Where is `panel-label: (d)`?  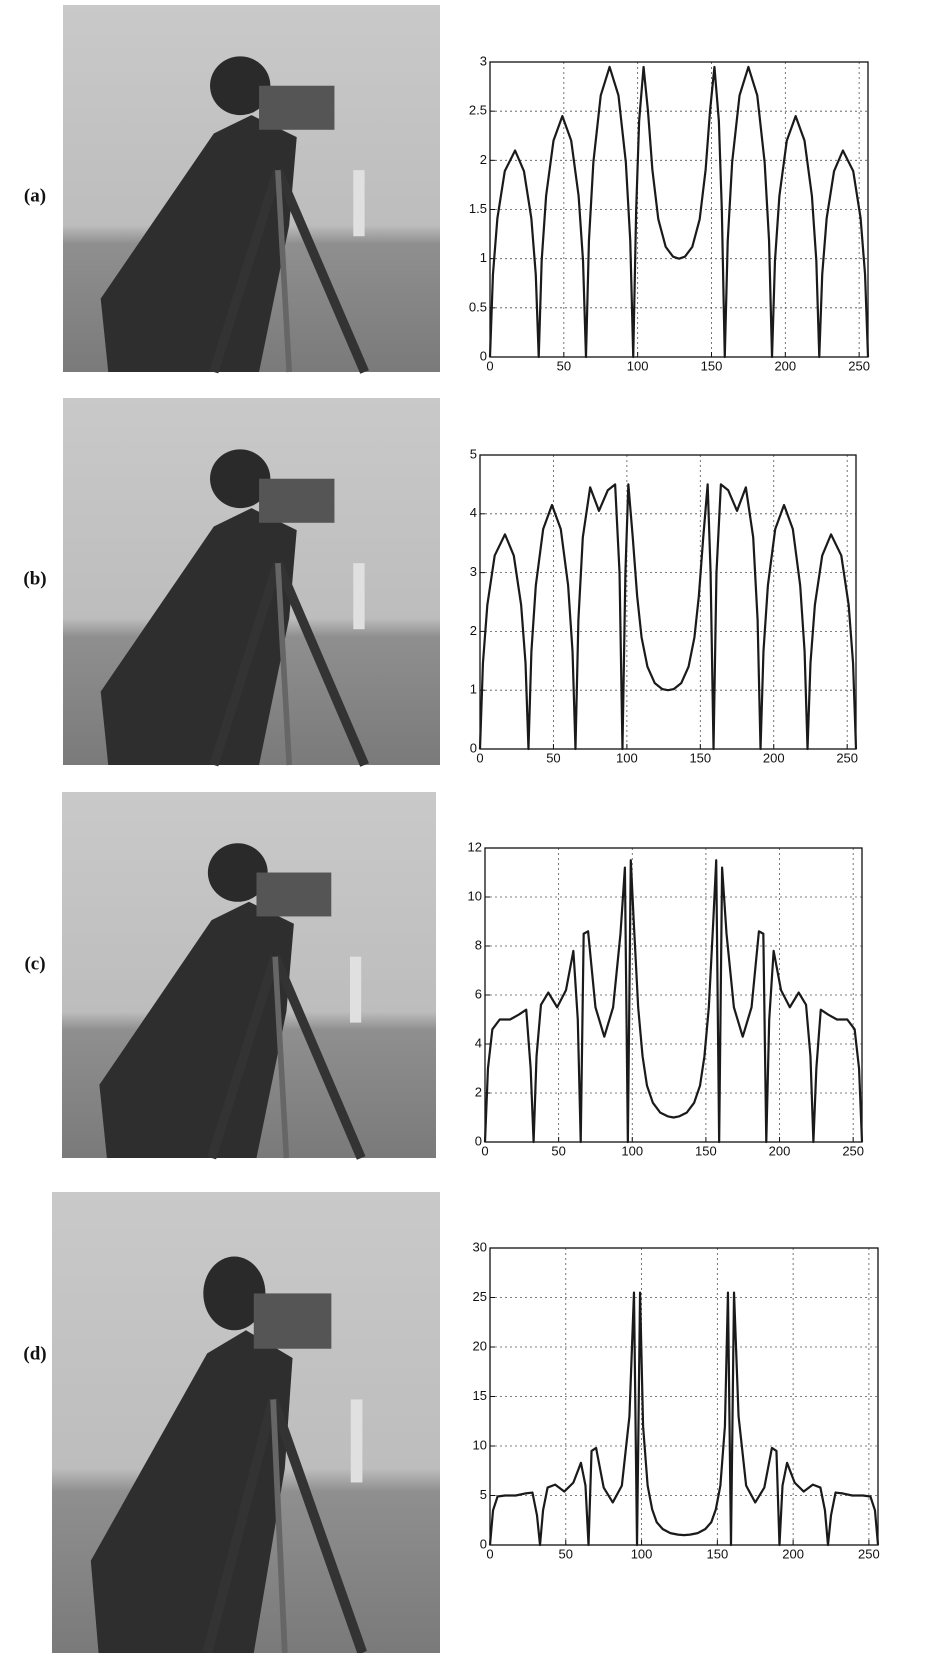
panel-label: (d) is located at coordinates (34, 1353).